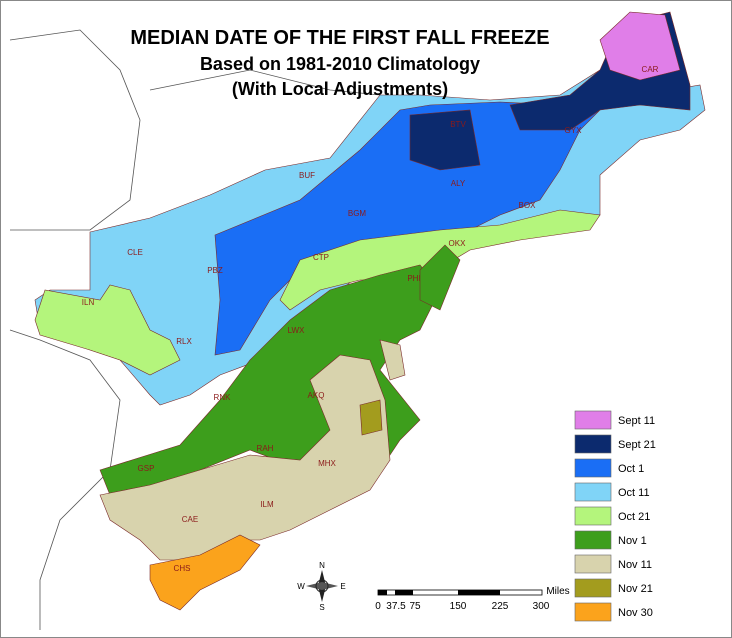 The height and width of the screenshot is (638, 732). I want to click on office-label: PHI, so click(413, 278).